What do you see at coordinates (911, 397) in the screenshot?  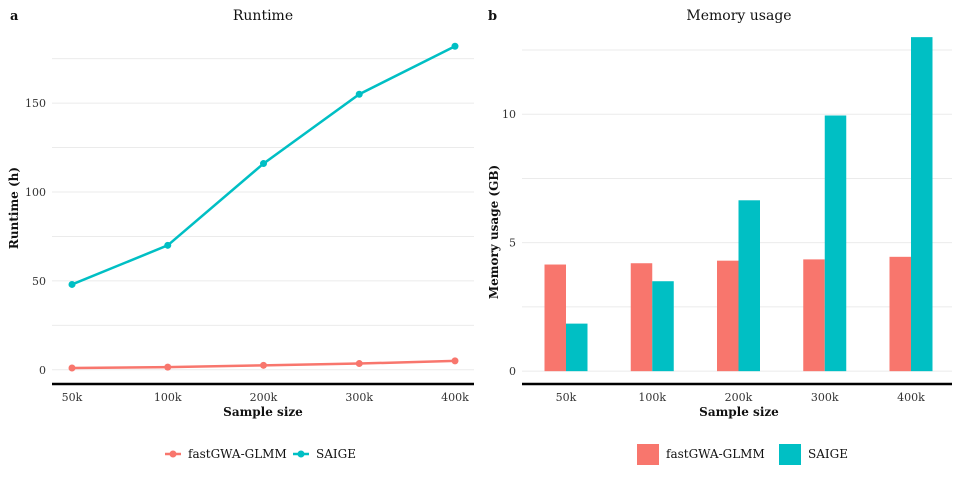 I see `memory-x-tick-label: 400k` at bounding box center [911, 397].